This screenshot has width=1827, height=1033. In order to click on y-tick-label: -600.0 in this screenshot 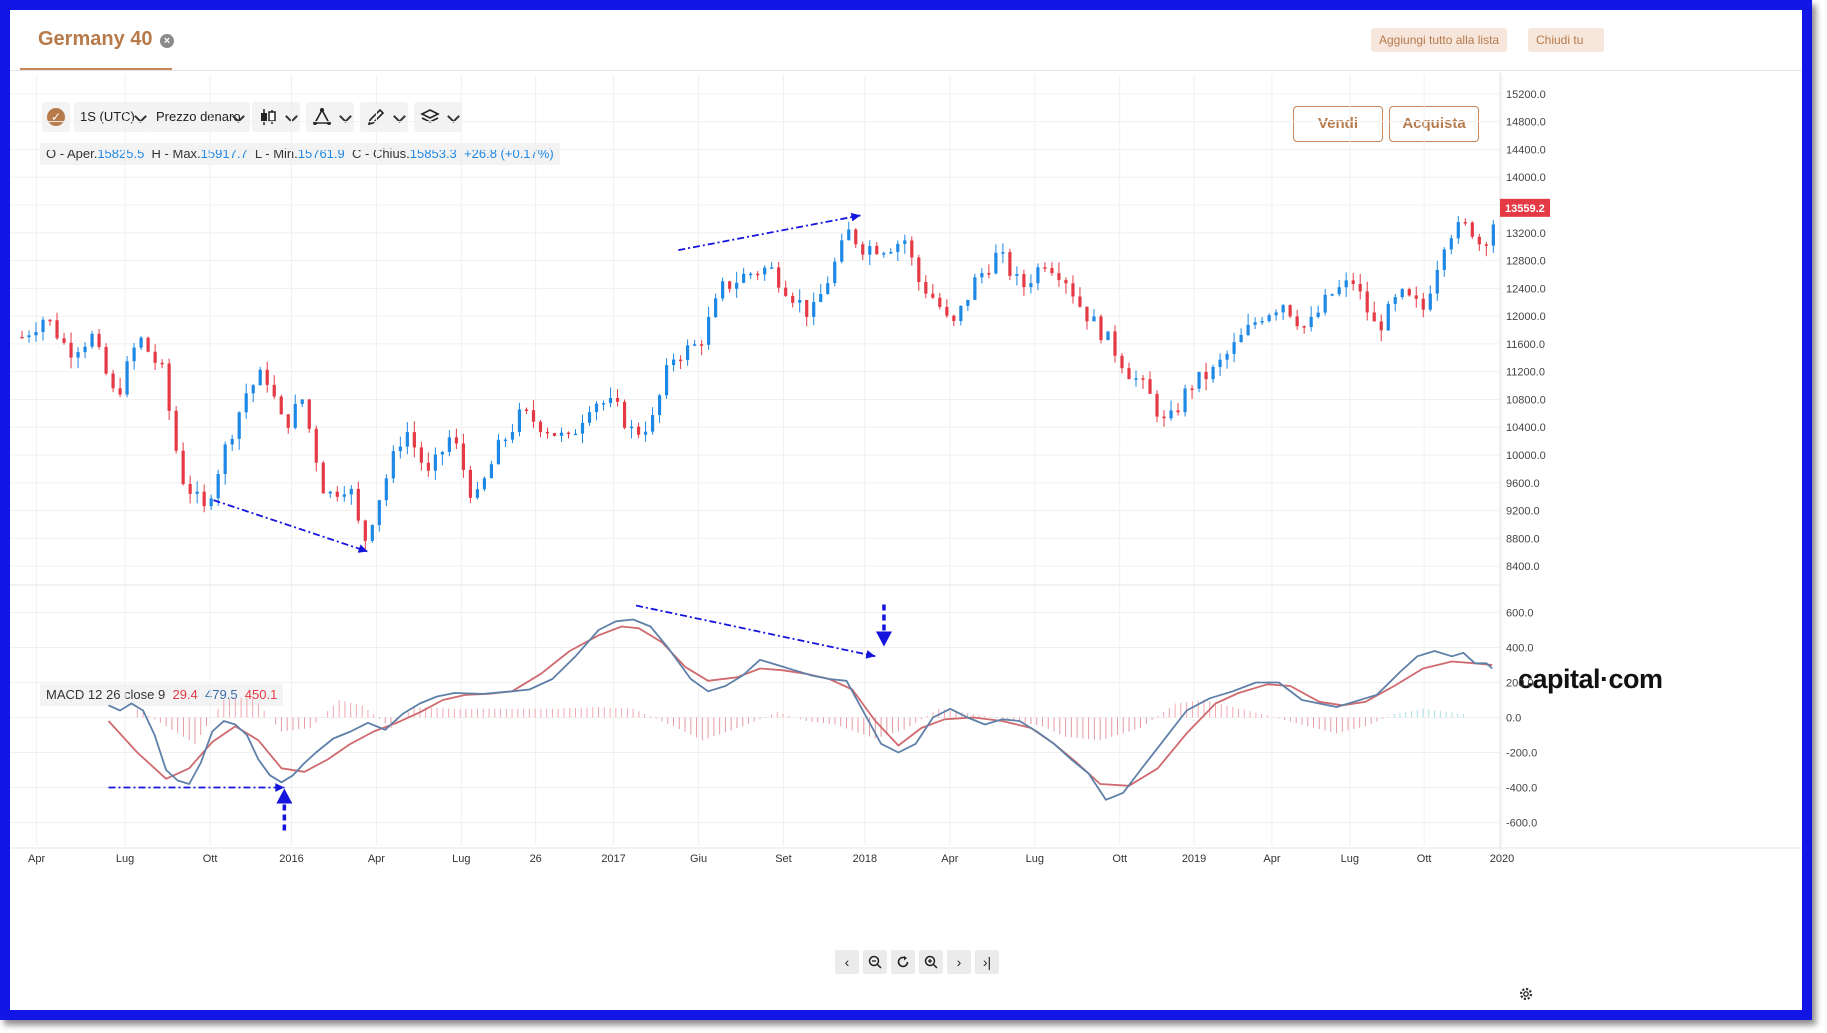, I will do `click(1521, 824)`.